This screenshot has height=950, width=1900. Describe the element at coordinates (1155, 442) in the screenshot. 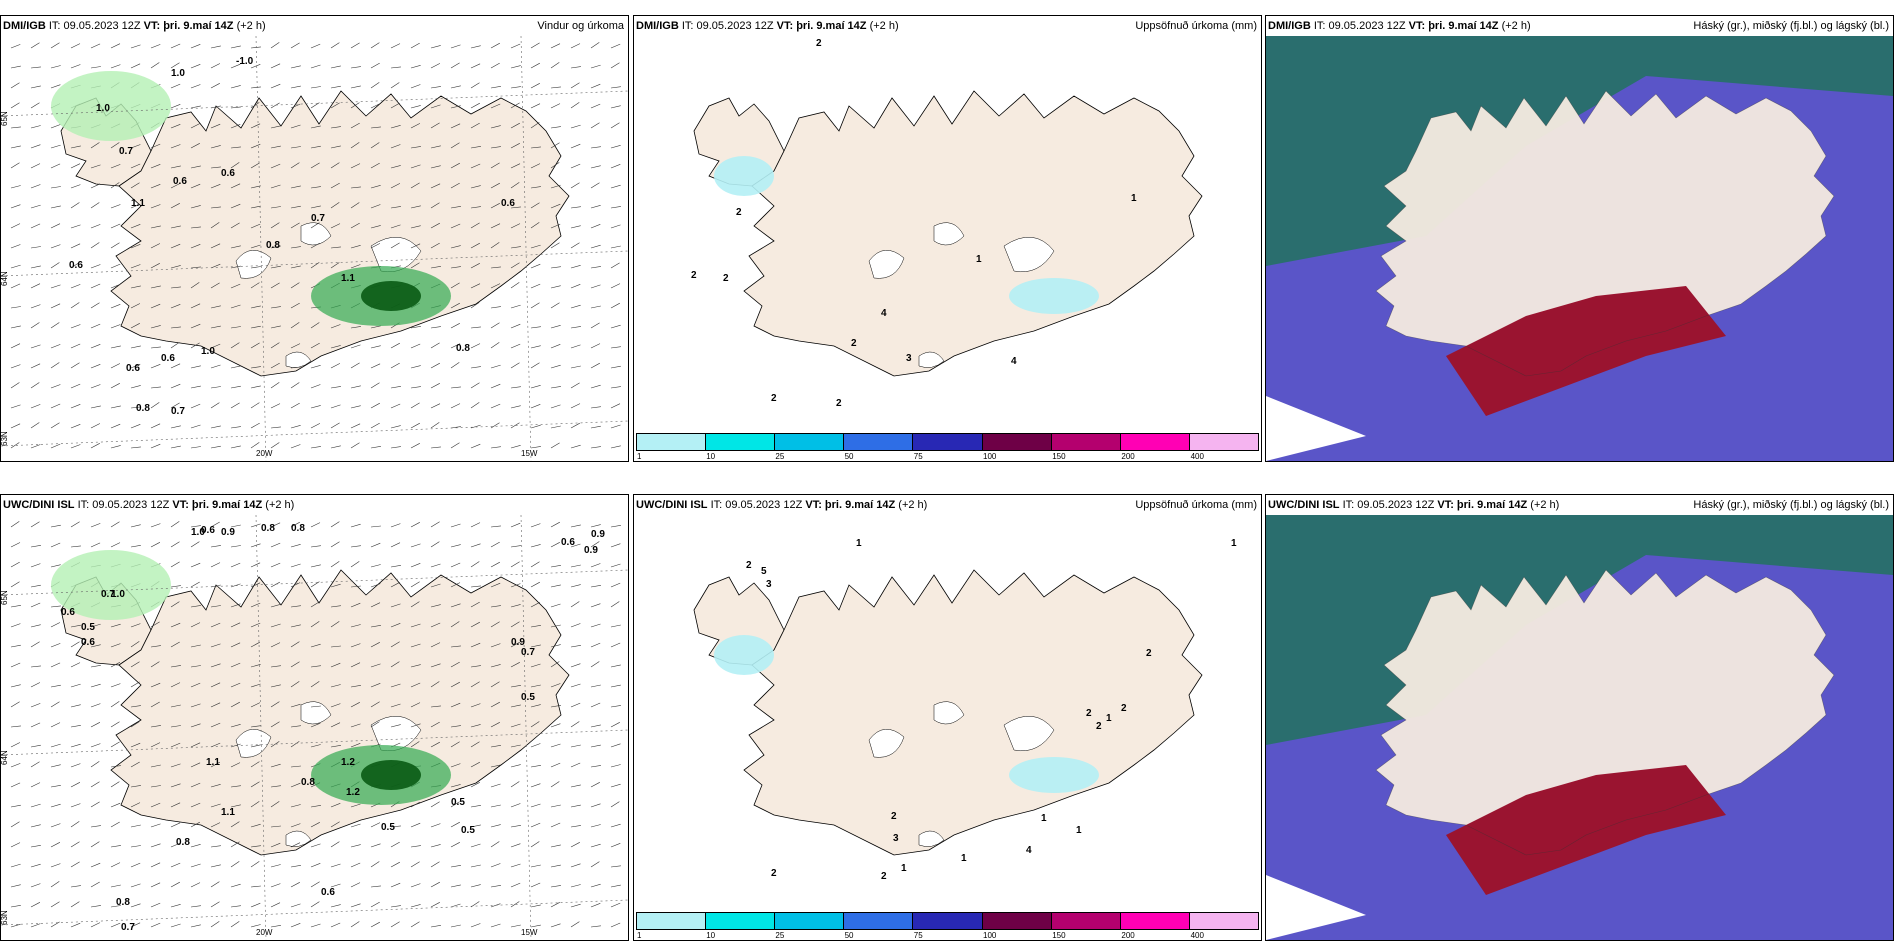

I see `colorbar-cell` at that location.